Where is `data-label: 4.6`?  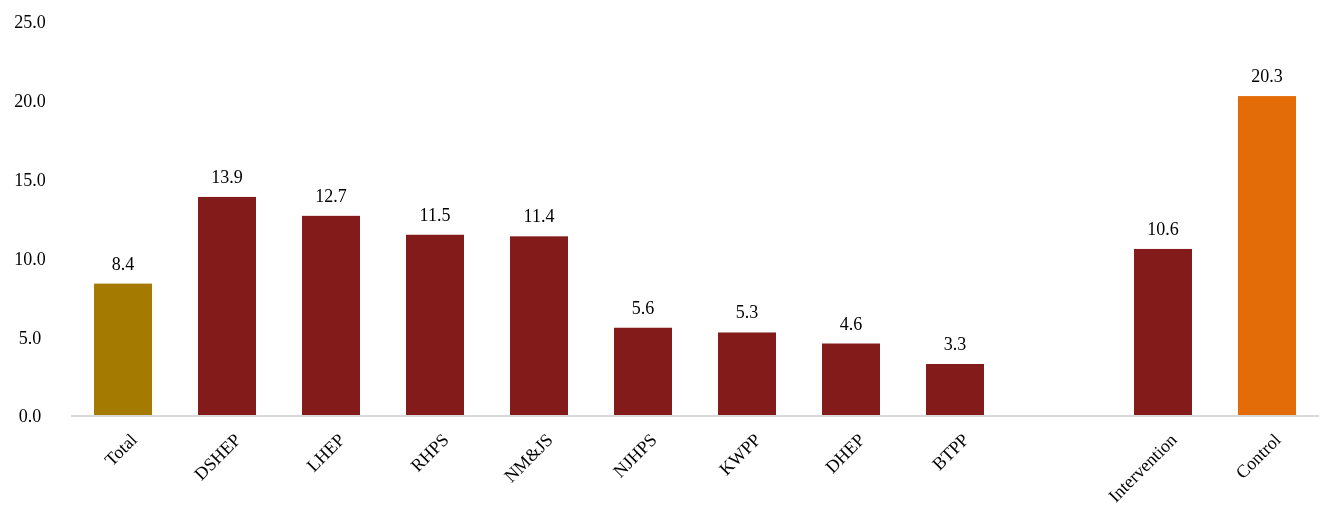 data-label: 4.6 is located at coordinates (851, 323).